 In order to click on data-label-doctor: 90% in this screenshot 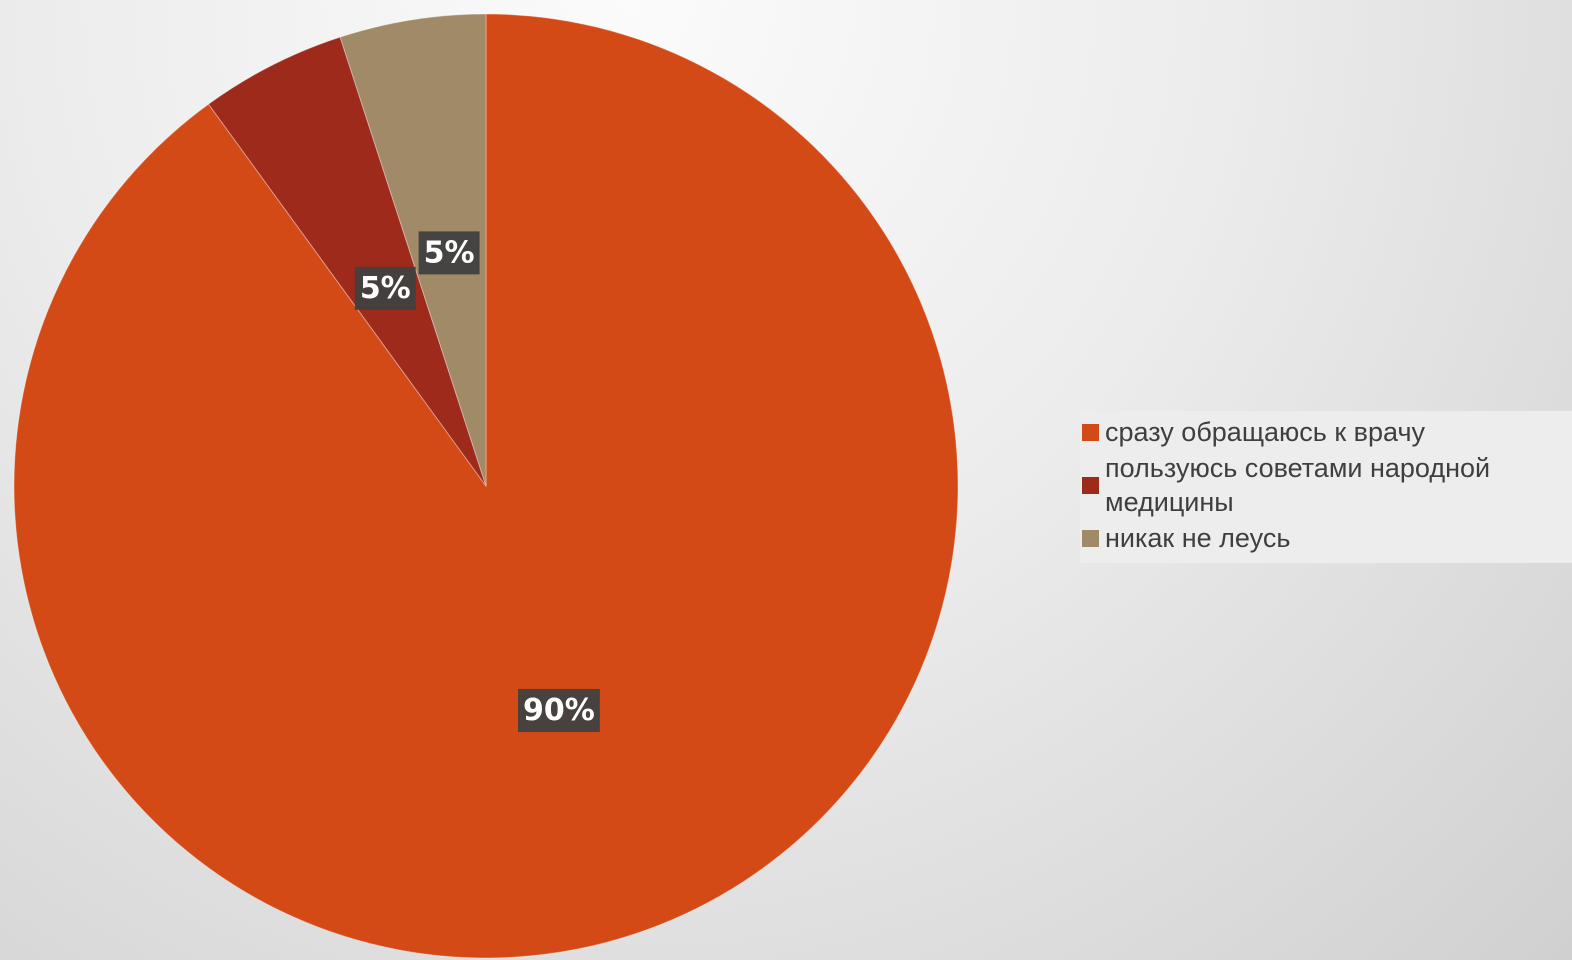, I will do `click(559, 710)`.